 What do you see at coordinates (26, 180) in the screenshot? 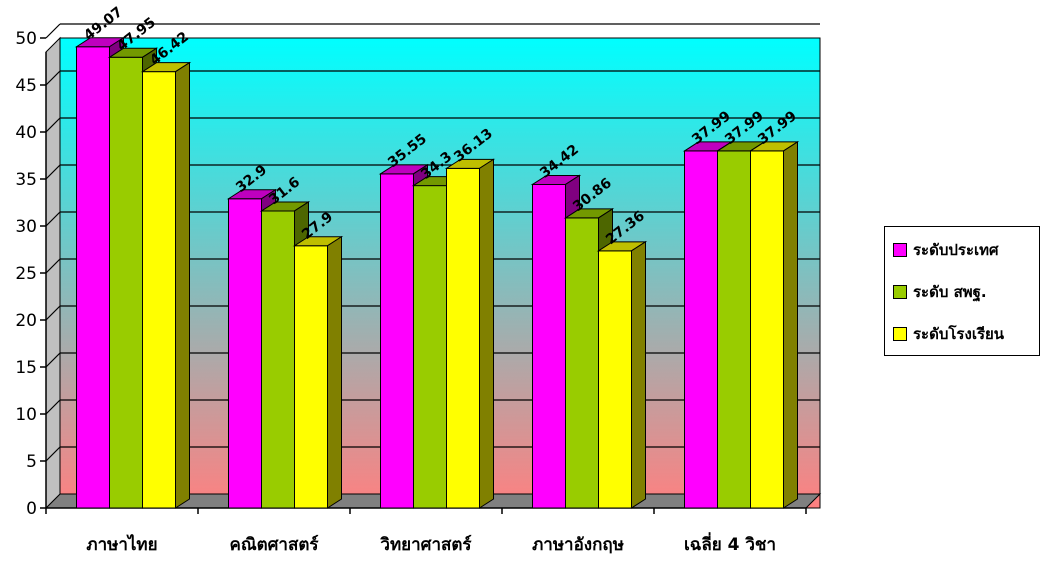
I see `y-tick-label-7: 35` at bounding box center [26, 180].